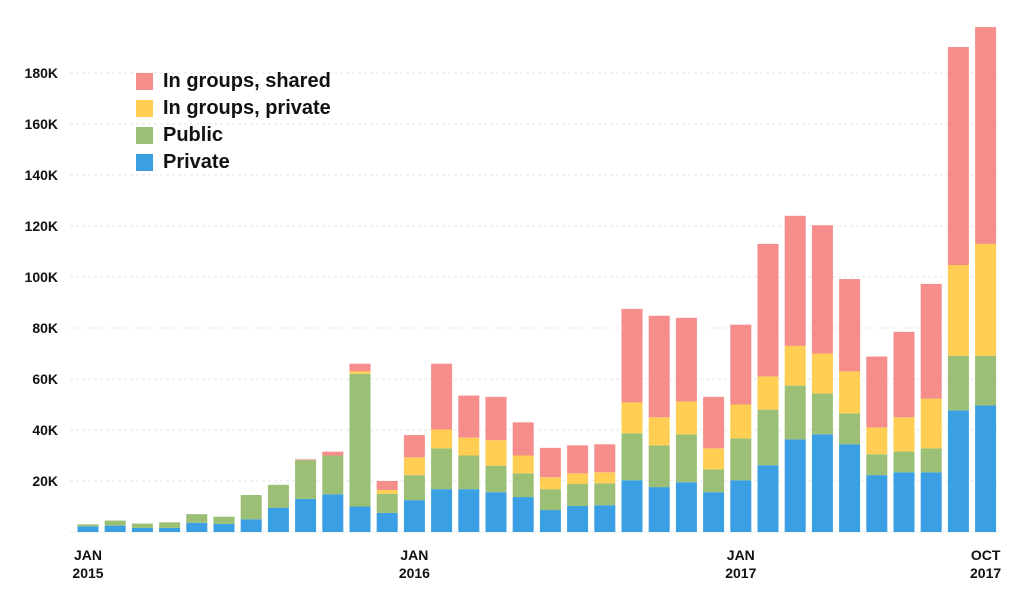 Image resolution: width=1024 pixels, height=599 pixels. Describe the element at coordinates (196, 162) in the screenshot. I see `legend-label: Private` at that location.